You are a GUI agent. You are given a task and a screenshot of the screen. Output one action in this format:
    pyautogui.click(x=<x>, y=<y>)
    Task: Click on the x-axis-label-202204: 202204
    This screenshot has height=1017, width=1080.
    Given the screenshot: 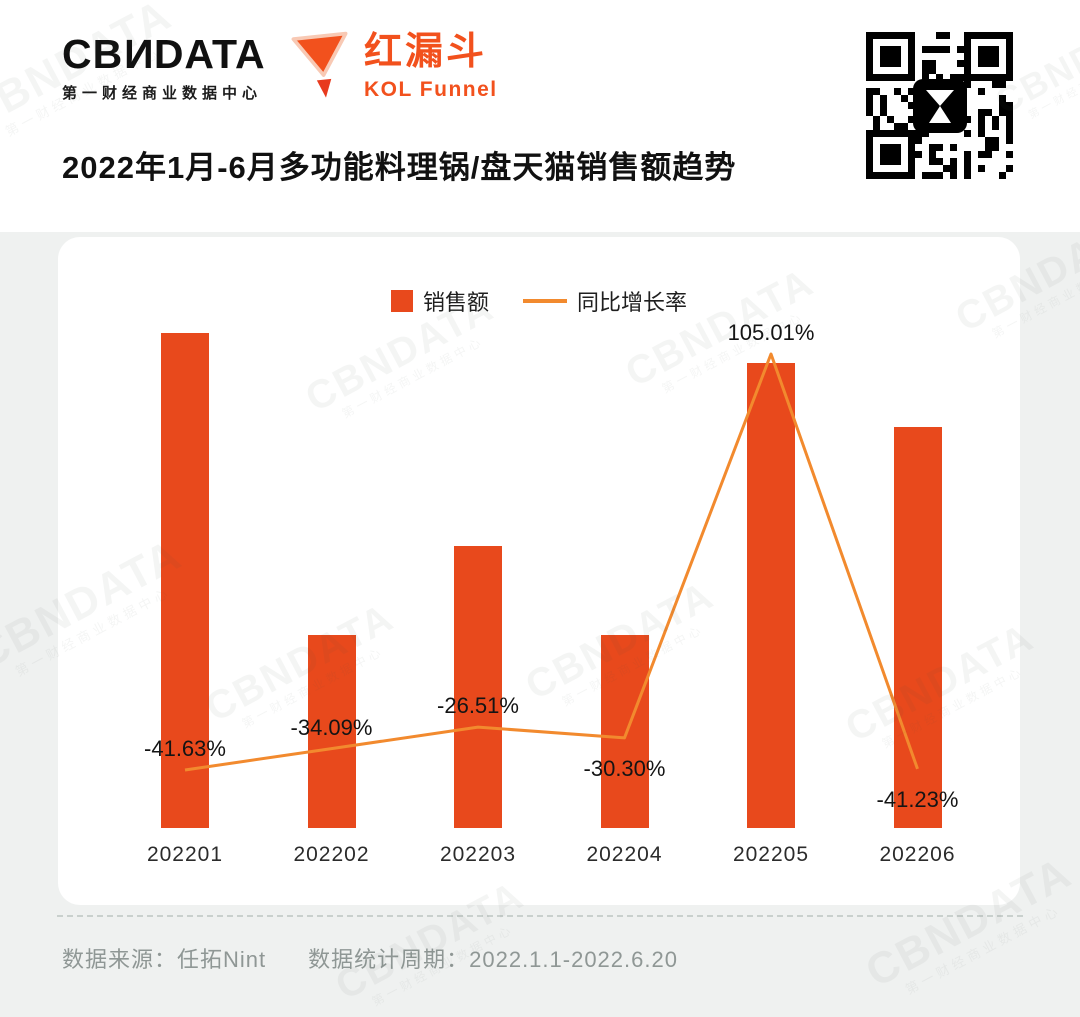 What is the action you would take?
    pyautogui.click(x=624, y=854)
    